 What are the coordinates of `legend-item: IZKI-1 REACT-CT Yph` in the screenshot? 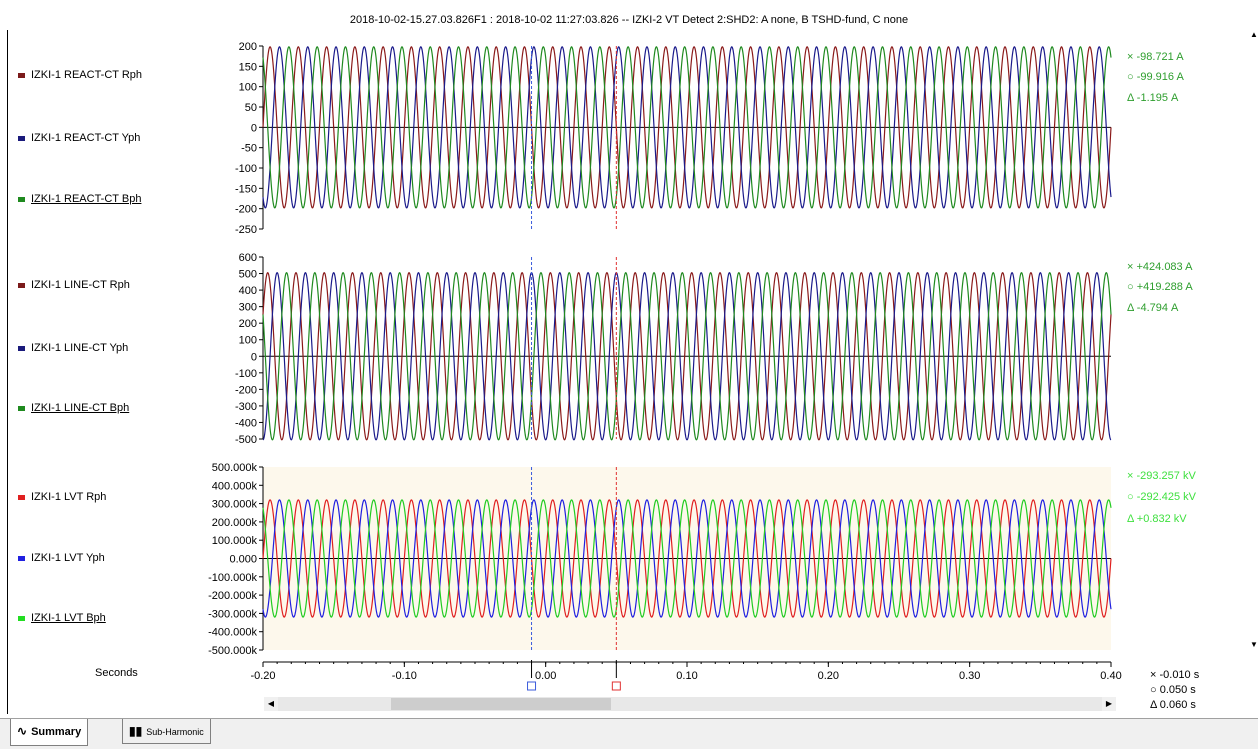 It's located at (79, 138).